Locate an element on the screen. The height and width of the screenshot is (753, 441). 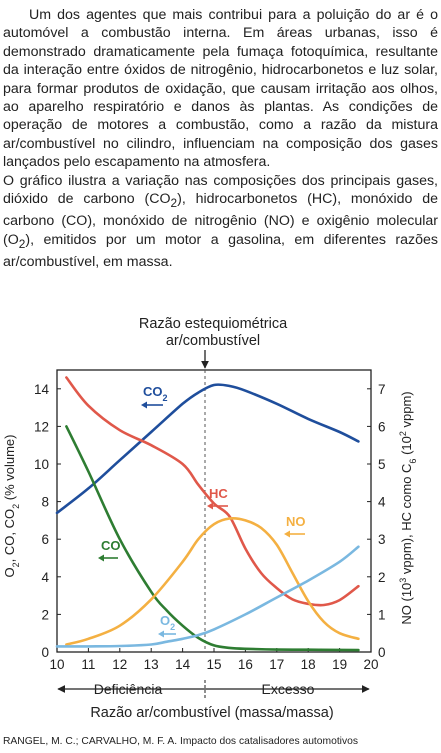
x-tick-label: 19 is located at coordinates (339, 664).